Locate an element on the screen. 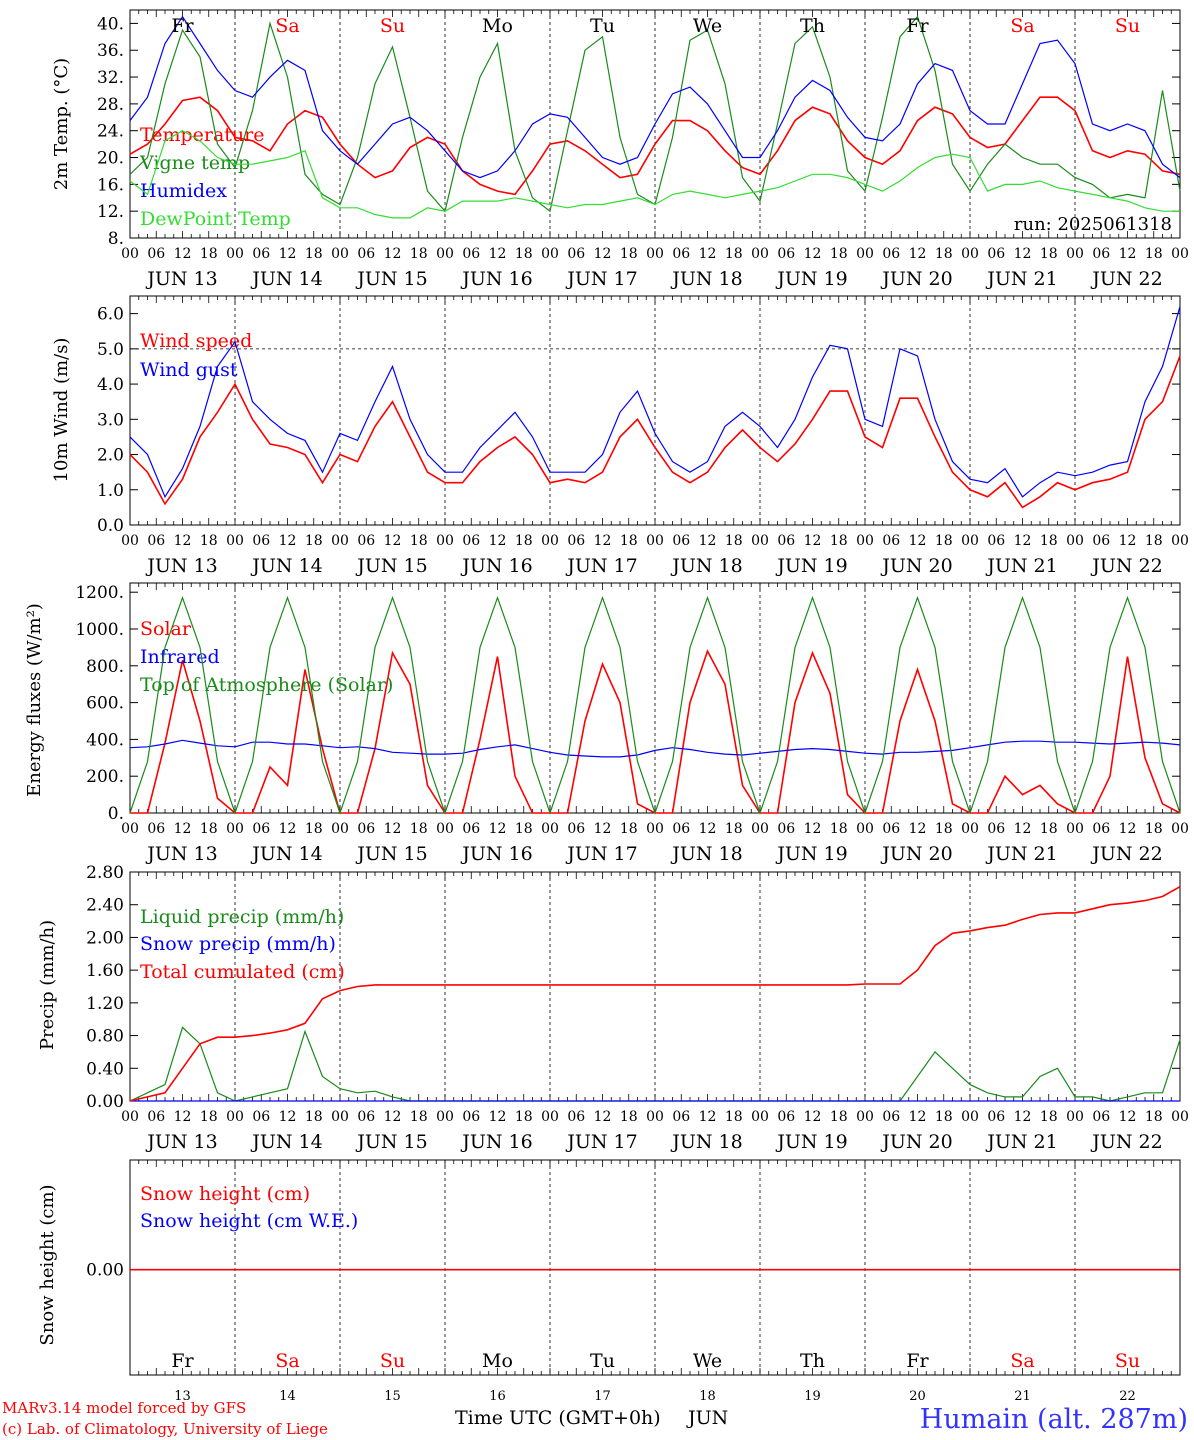 This screenshot has height=1440, width=1194. series-line-wind-speed is located at coordinates (655, 432).